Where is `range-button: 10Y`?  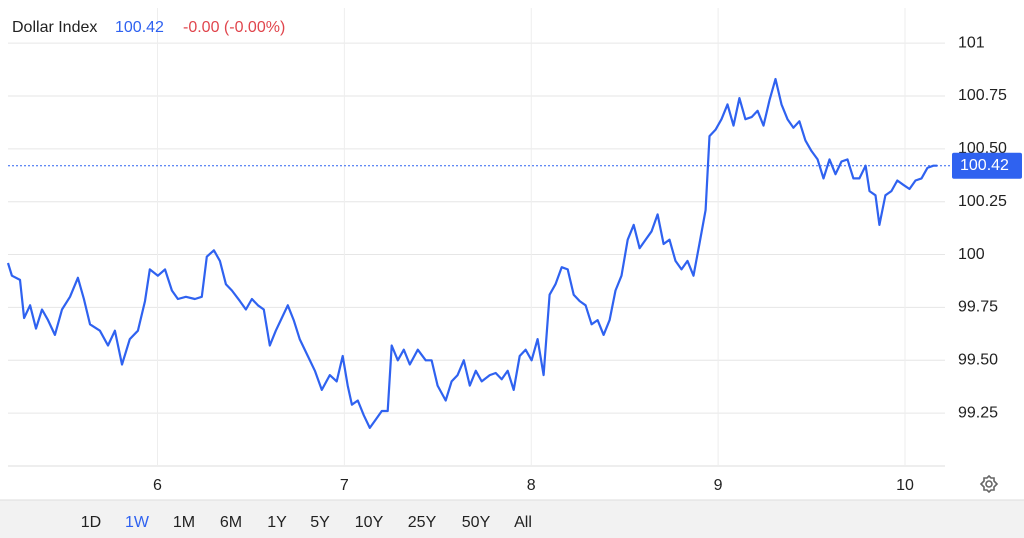
range-button: 10Y is located at coordinates (369, 522).